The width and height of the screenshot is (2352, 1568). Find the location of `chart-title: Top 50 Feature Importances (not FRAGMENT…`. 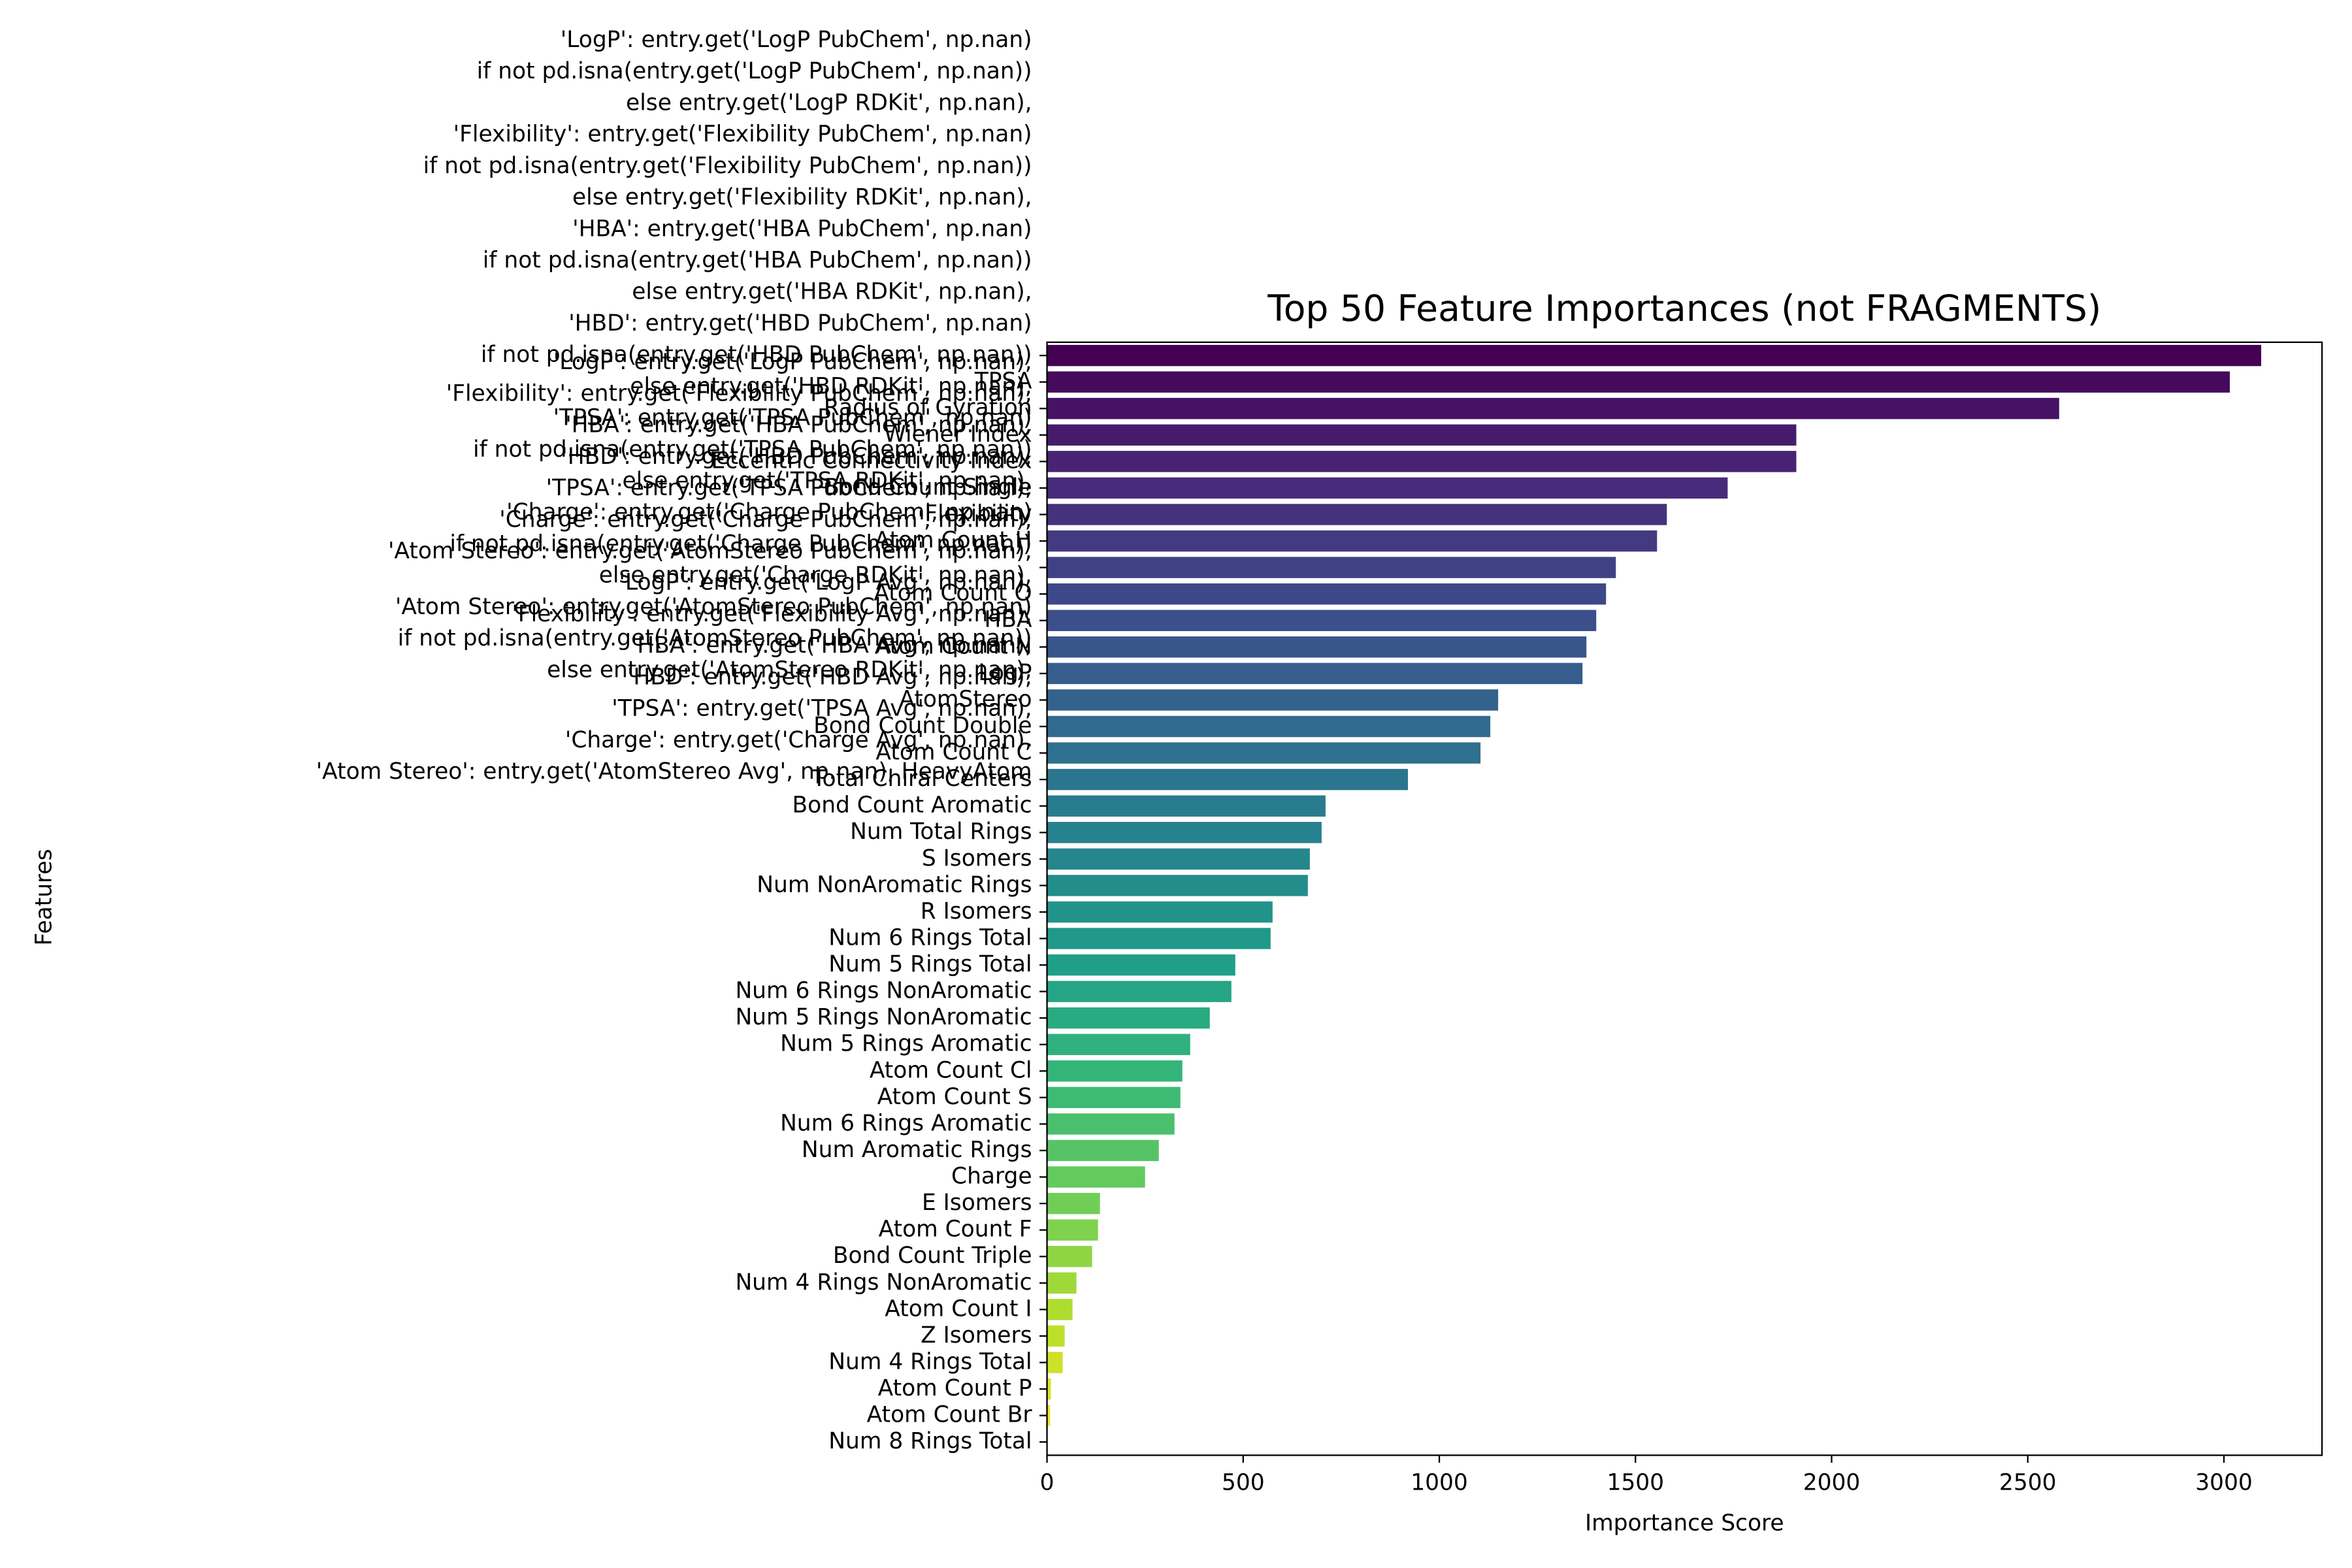

chart-title: Top 50 Feature Importances (not FRAGMENT… is located at coordinates (1684, 308).